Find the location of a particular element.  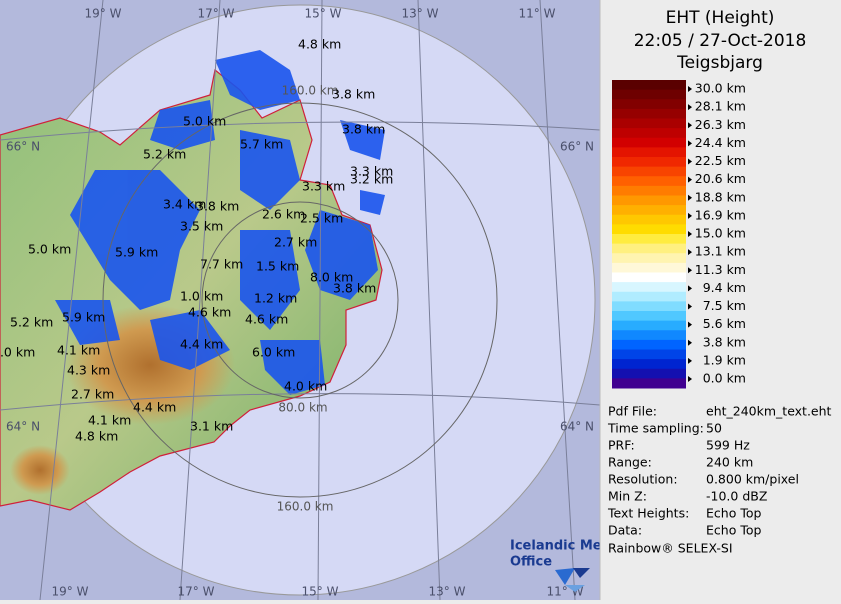

footer: Rainbow® SELEX-SI is located at coordinates (670, 548).